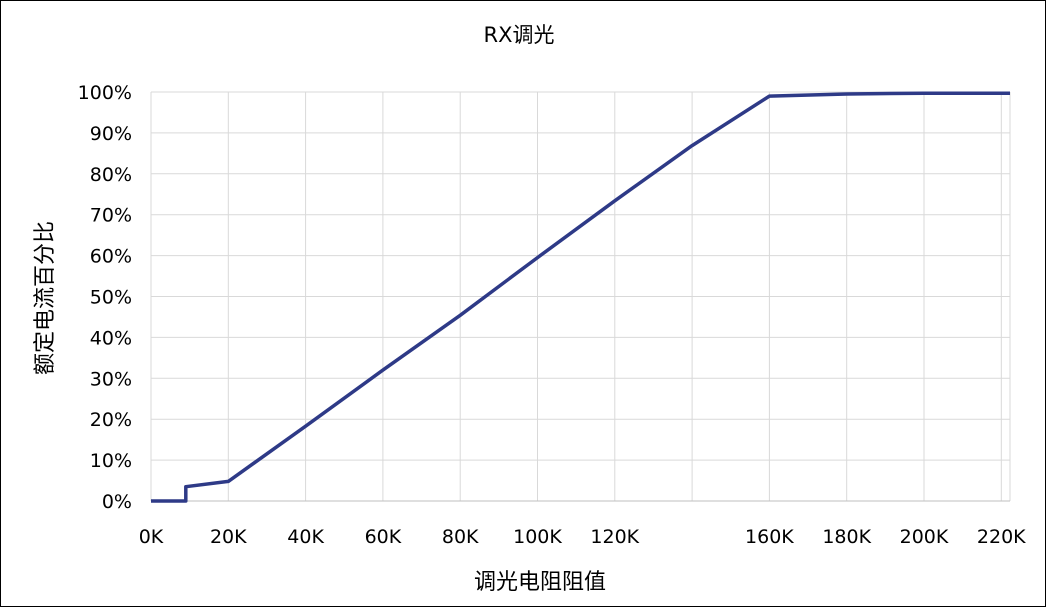 This screenshot has width=1046, height=607. I want to click on x-tick-label: 60K, so click(383, 537).